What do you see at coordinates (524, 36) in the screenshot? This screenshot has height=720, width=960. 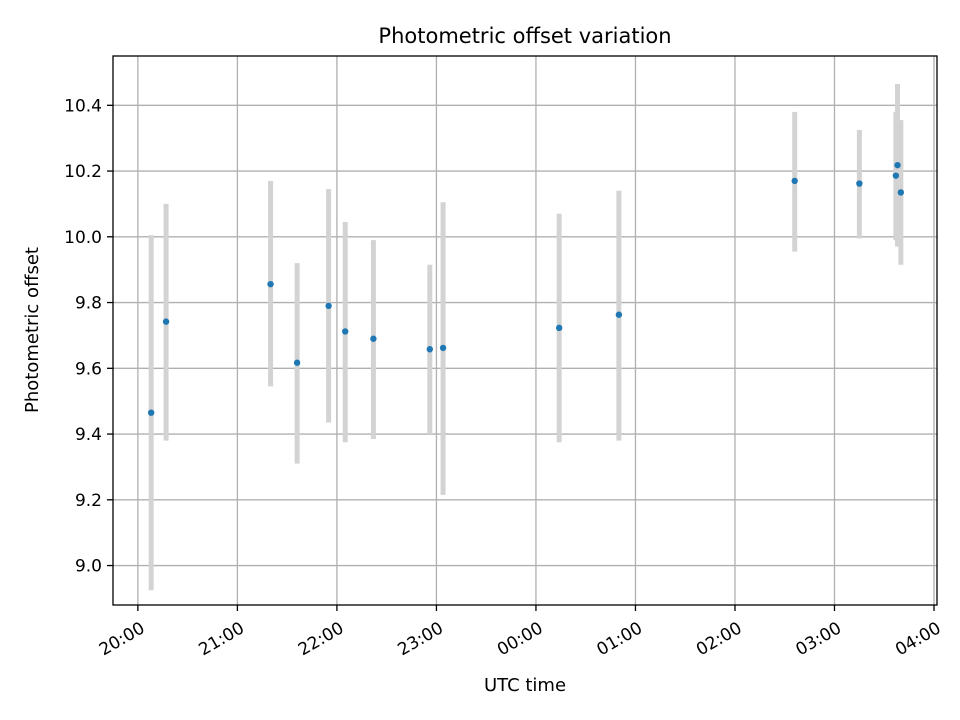 I see `chart-title: Photometric offset variation` at bounding box center [524, 36].